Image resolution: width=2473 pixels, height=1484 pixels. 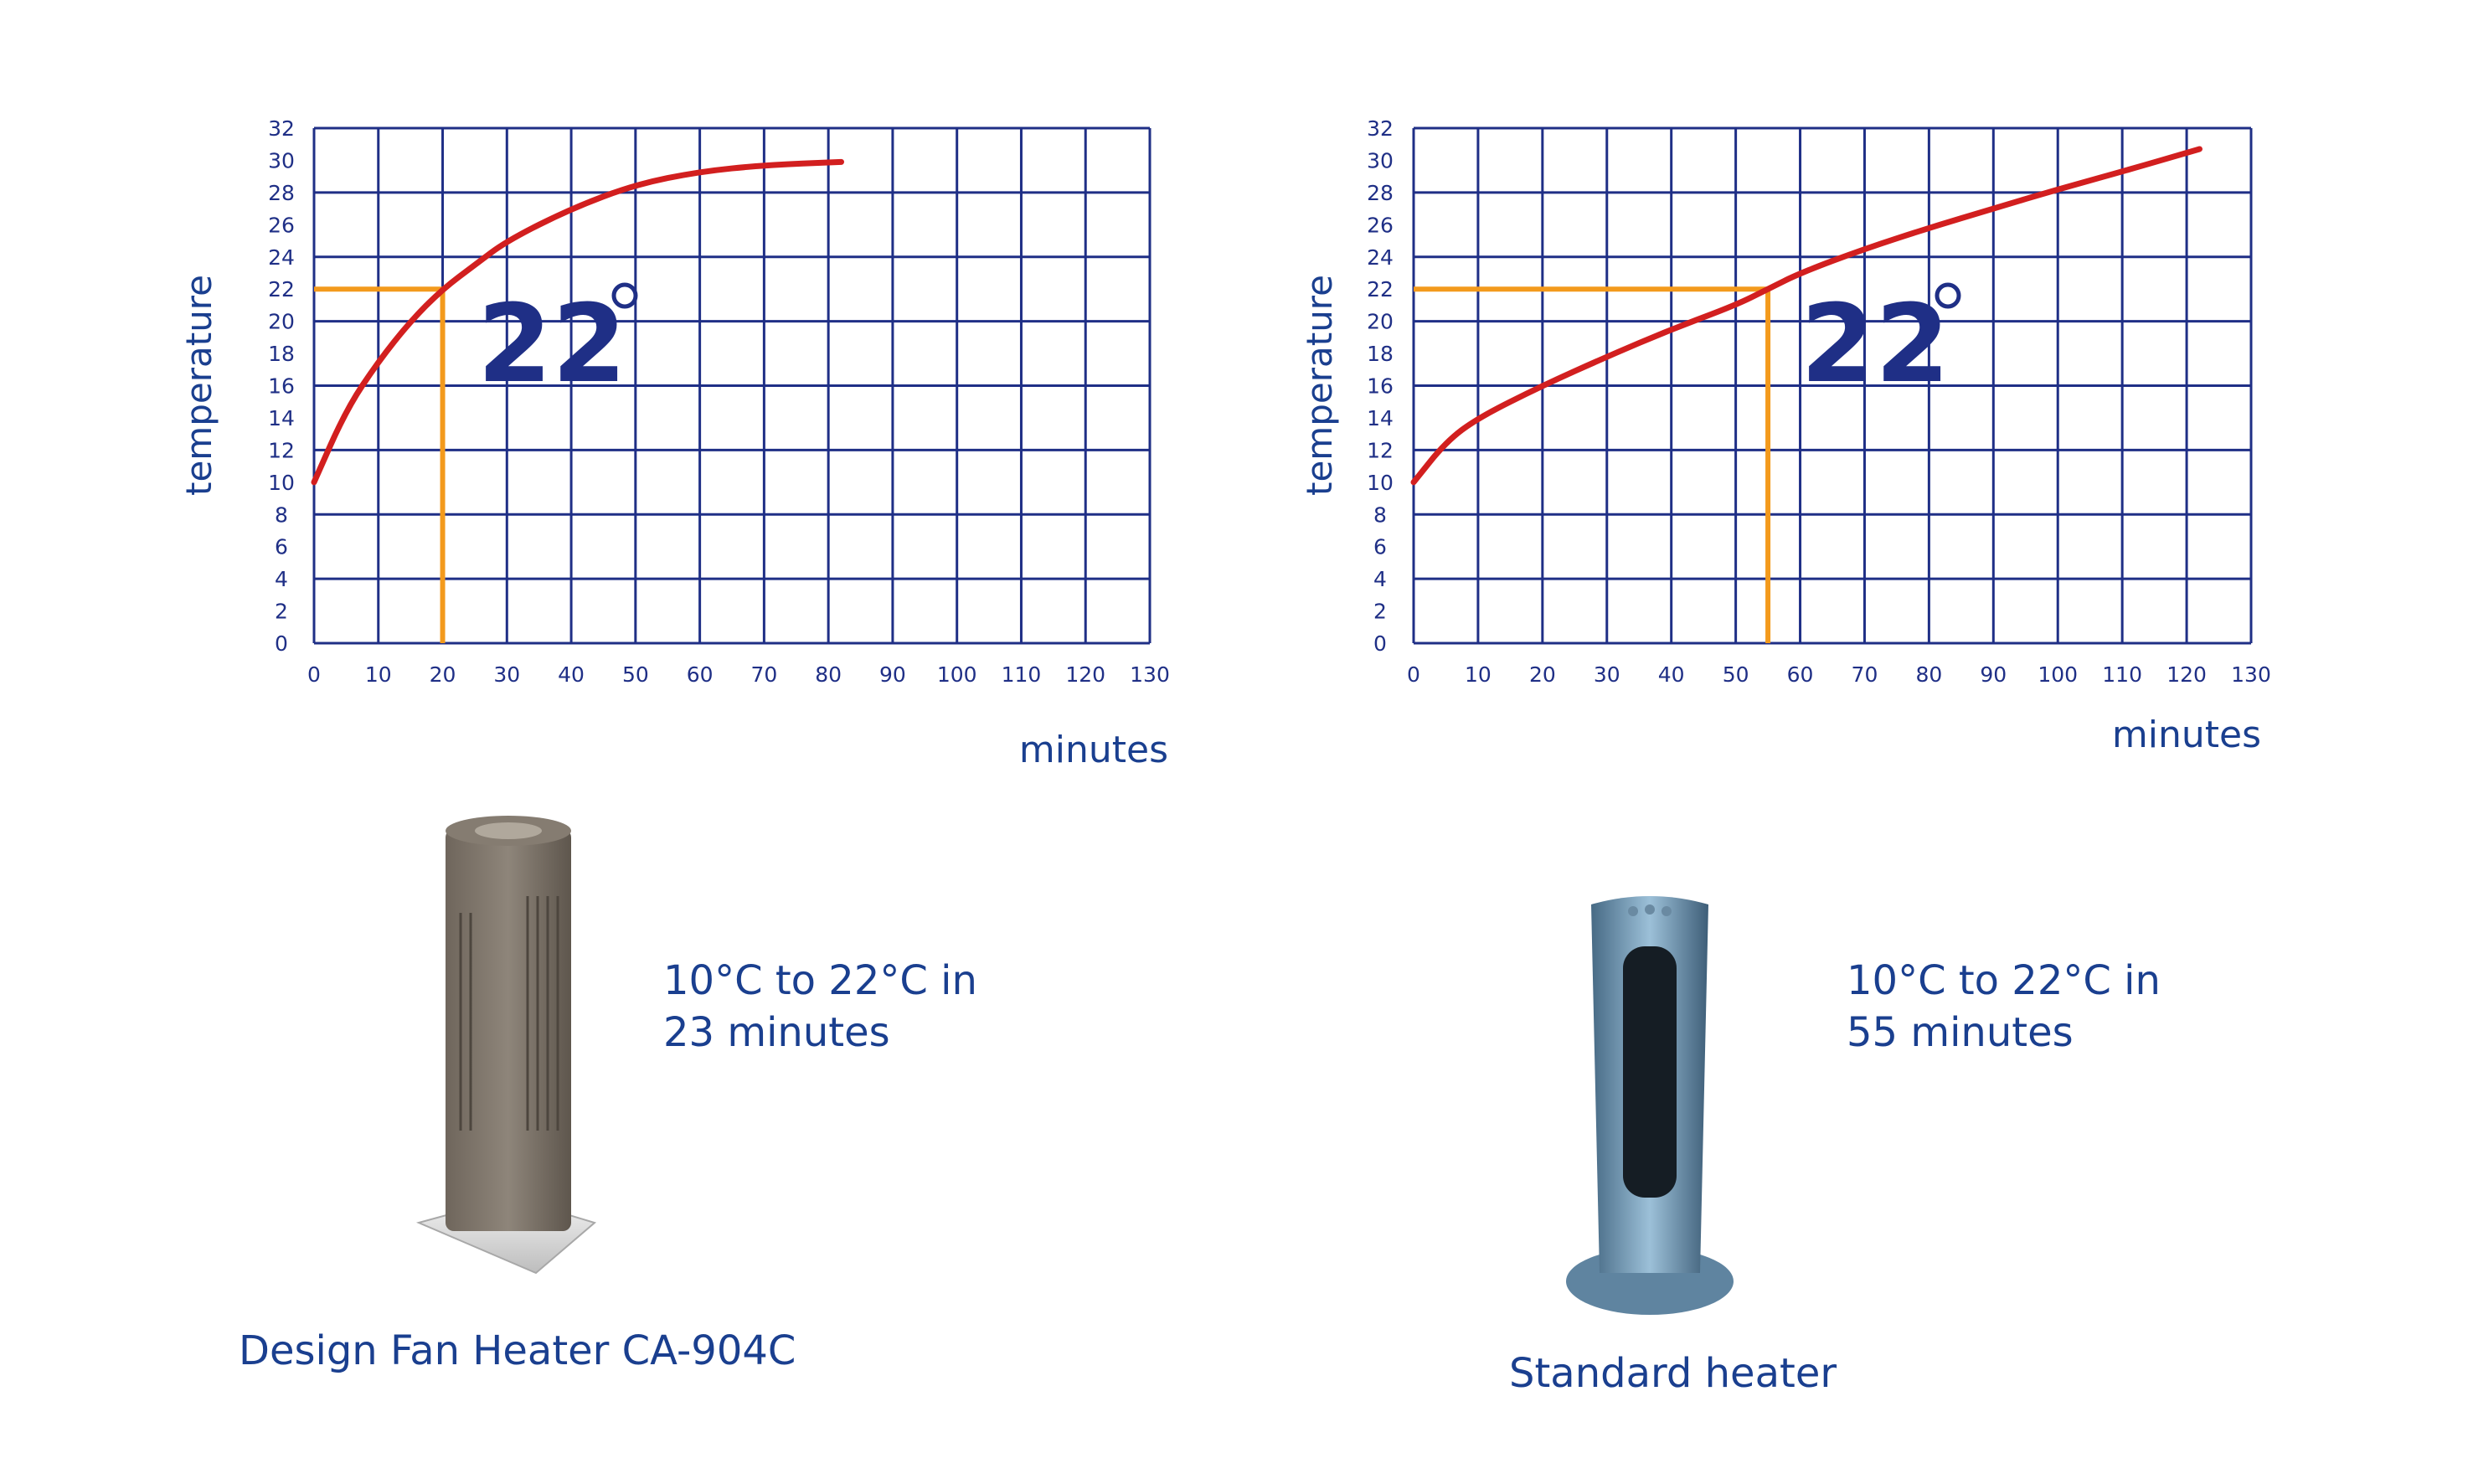 I want to click on caption-standard-heater: 10°C to 22°C in 55 minutes, so click(x=2004, y=1007).